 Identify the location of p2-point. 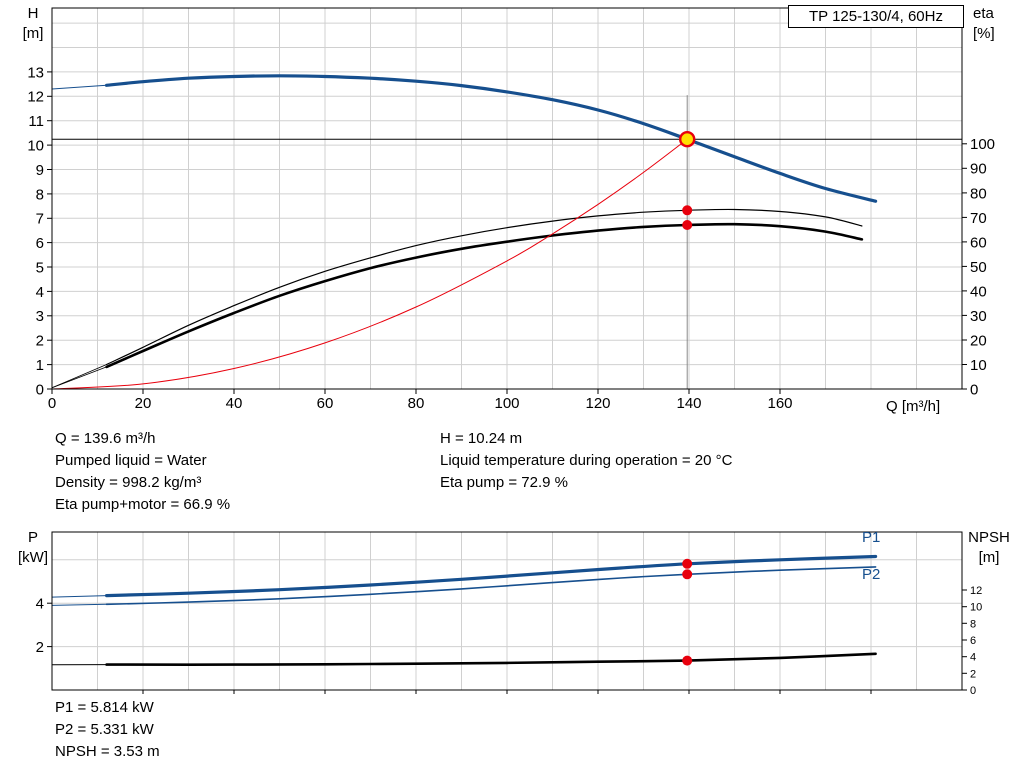
(687, 574).